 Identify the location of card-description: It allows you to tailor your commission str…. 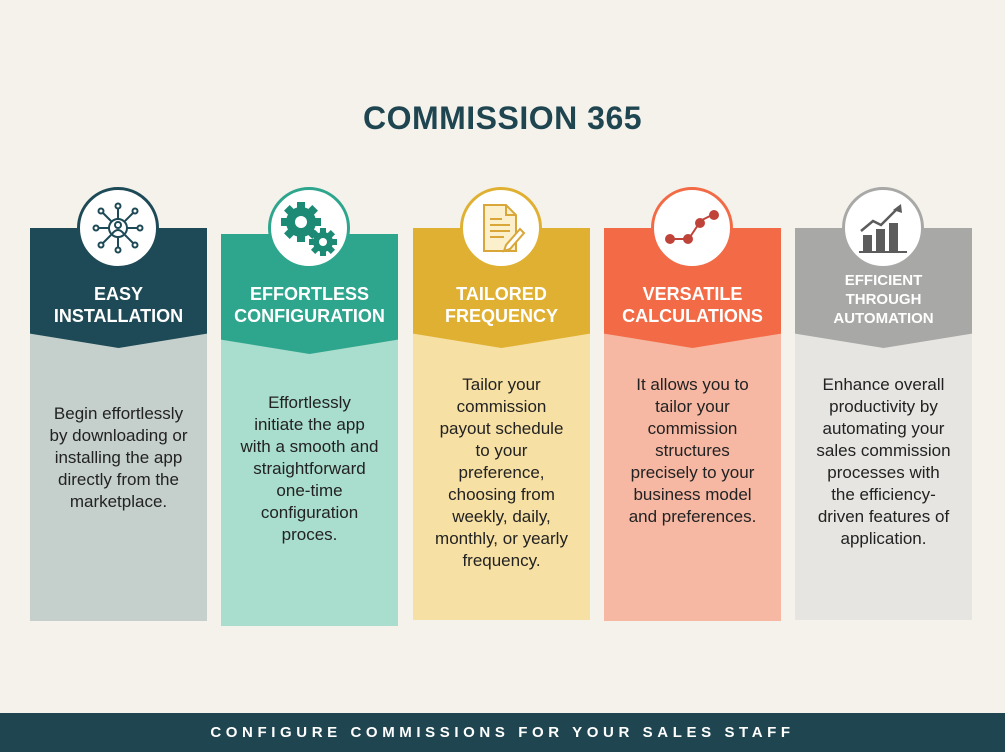
(692, 450).